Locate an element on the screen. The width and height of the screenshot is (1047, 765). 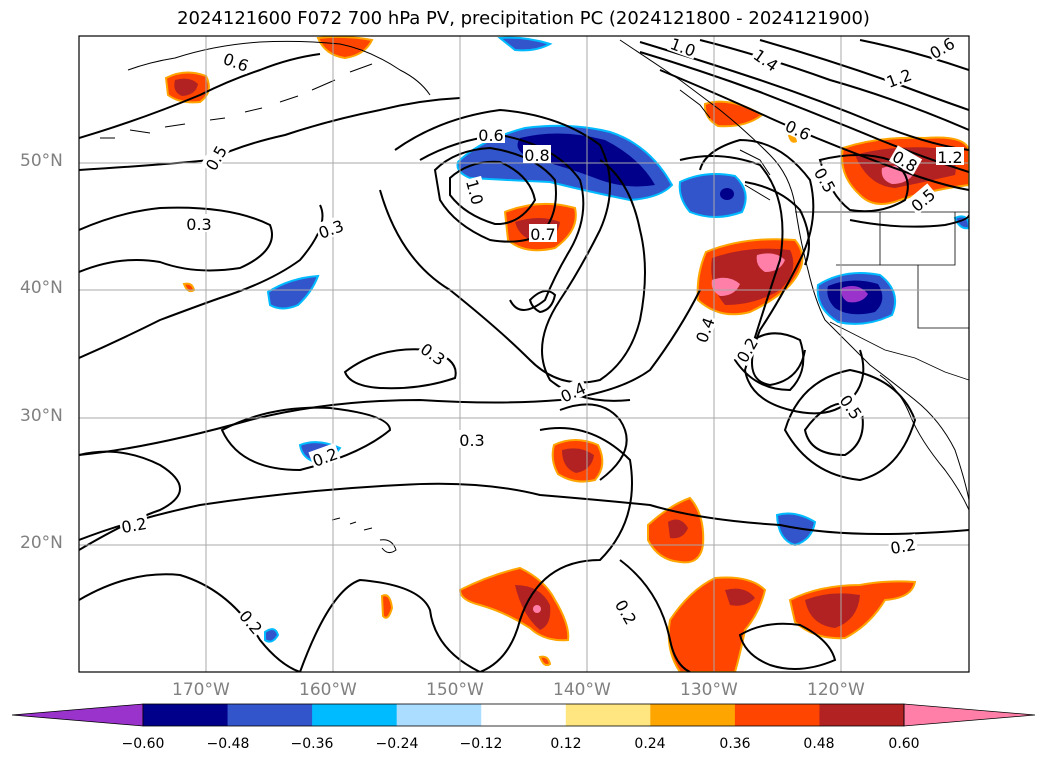
contour-label: 0.8 is located at coordinates (536, 155).